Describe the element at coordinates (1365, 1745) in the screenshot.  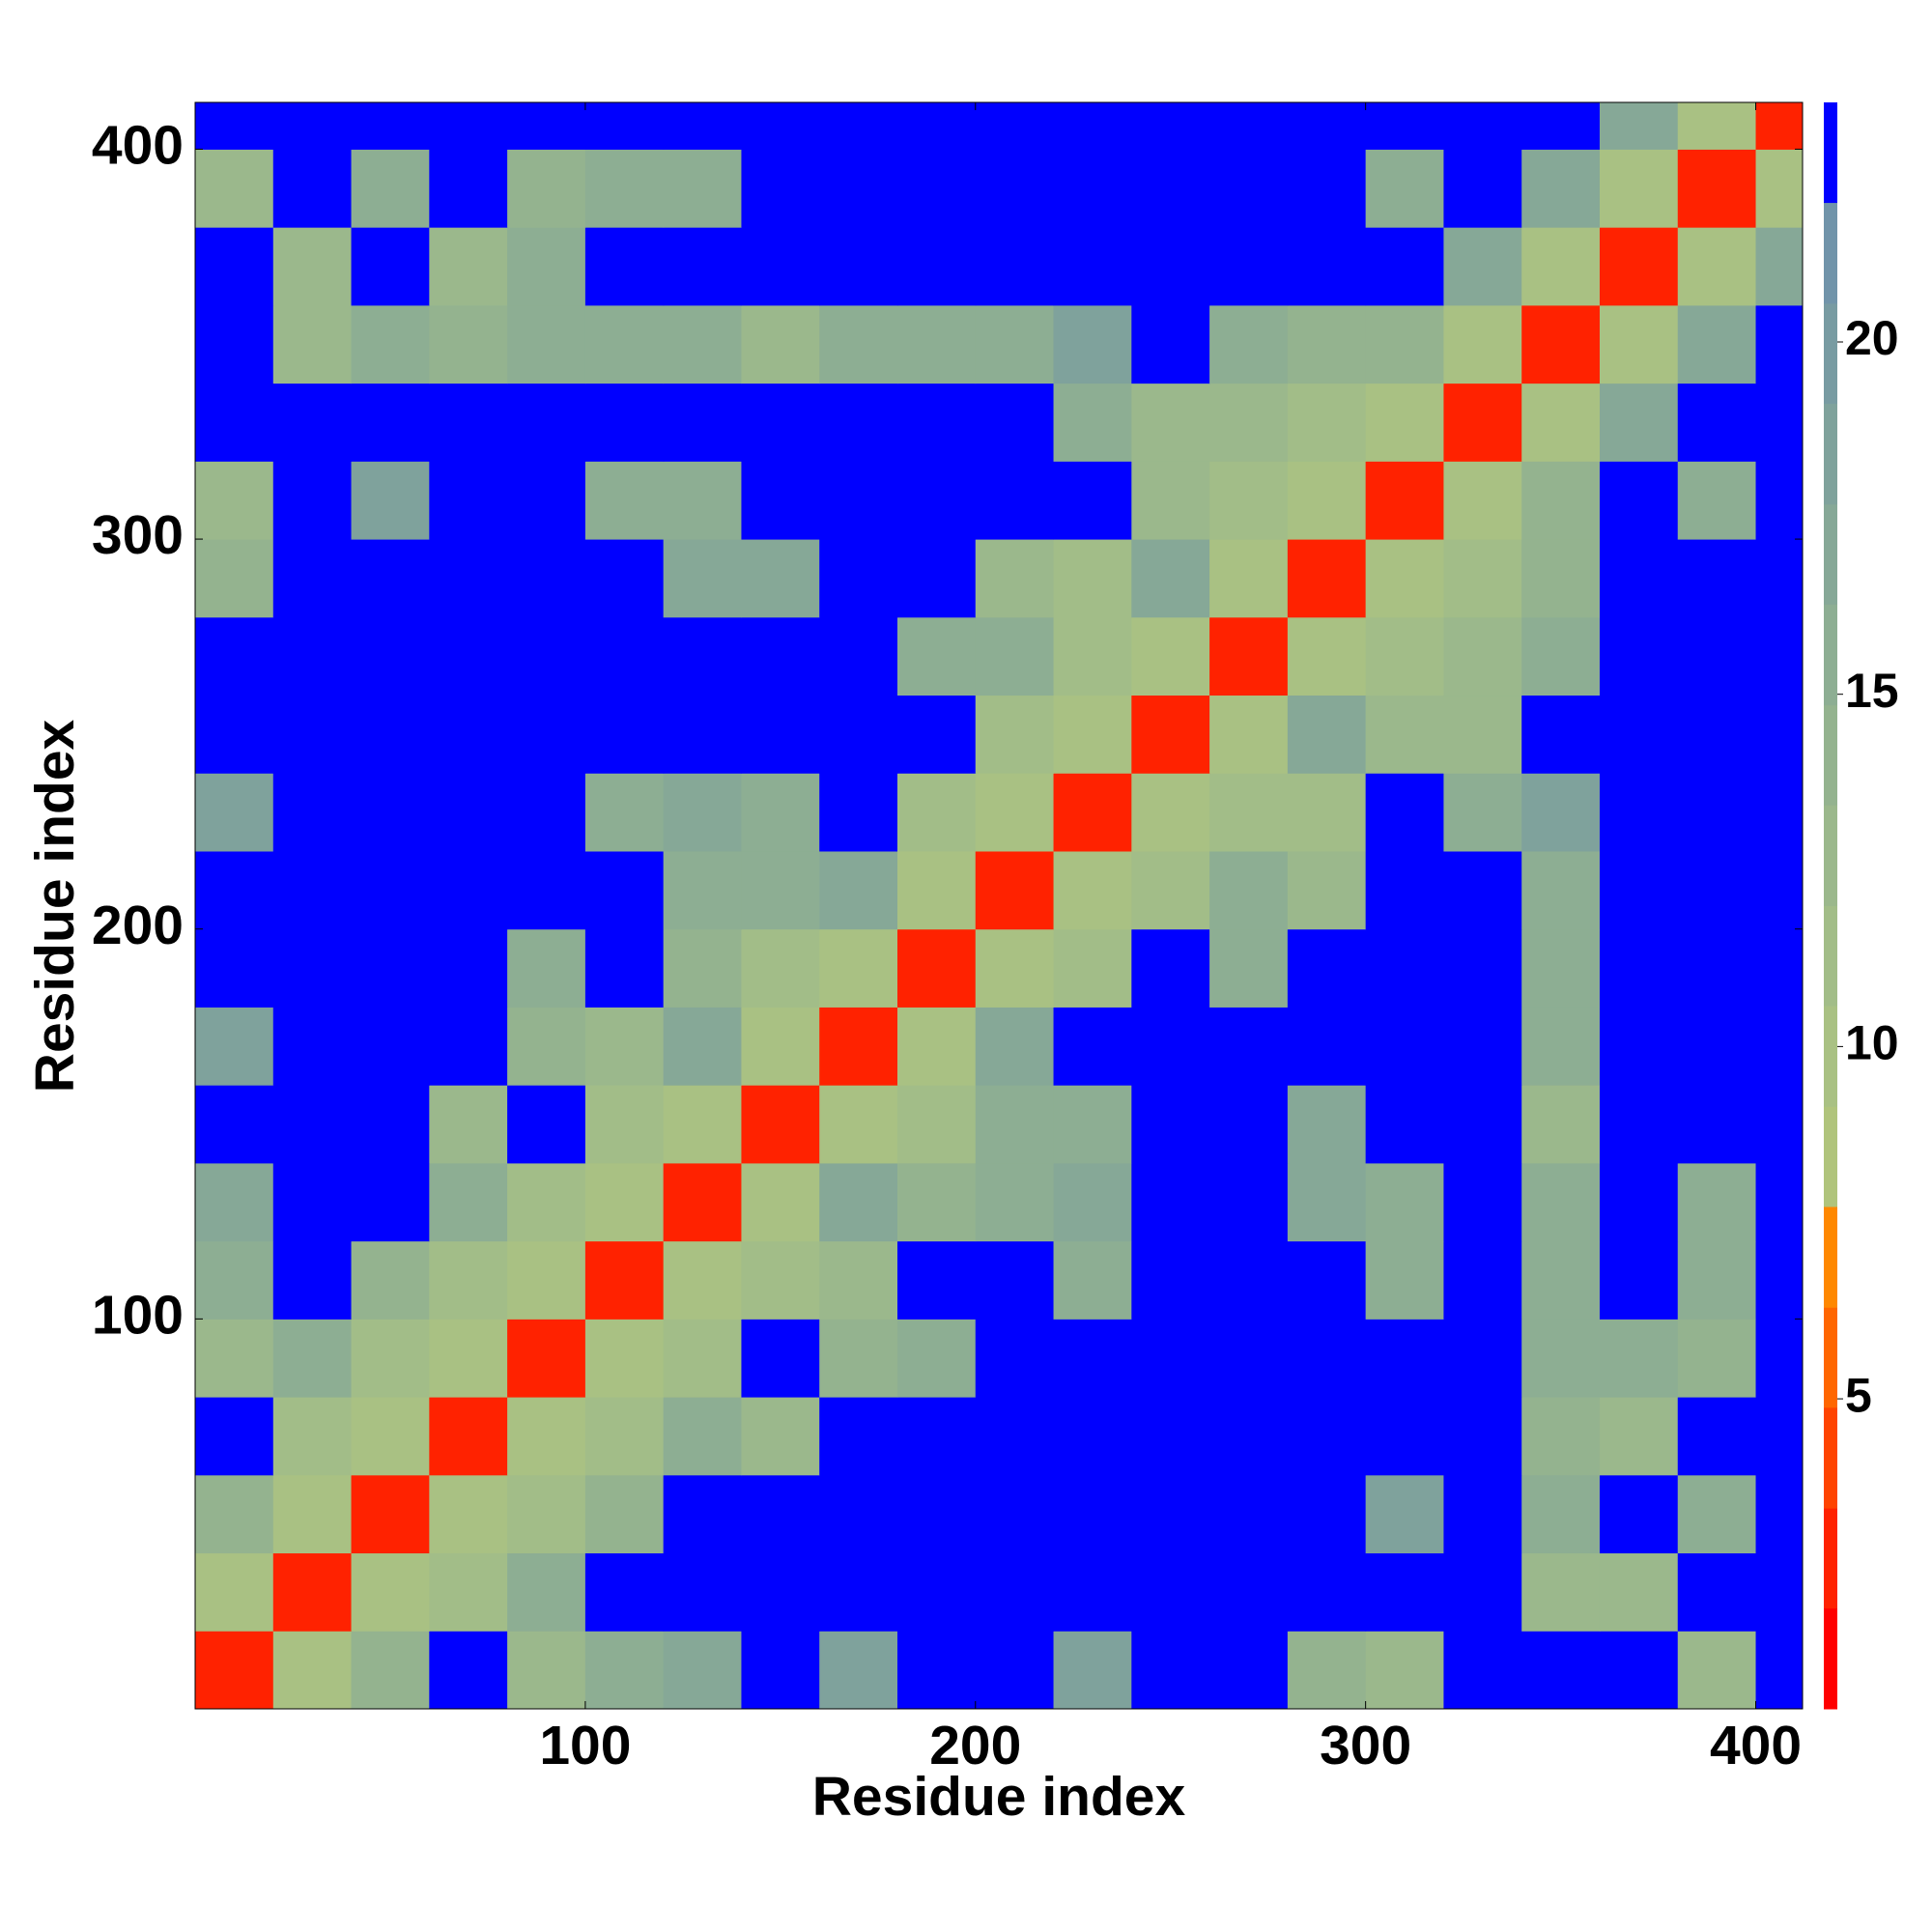
I see `x-tick-label: 300` at that location.